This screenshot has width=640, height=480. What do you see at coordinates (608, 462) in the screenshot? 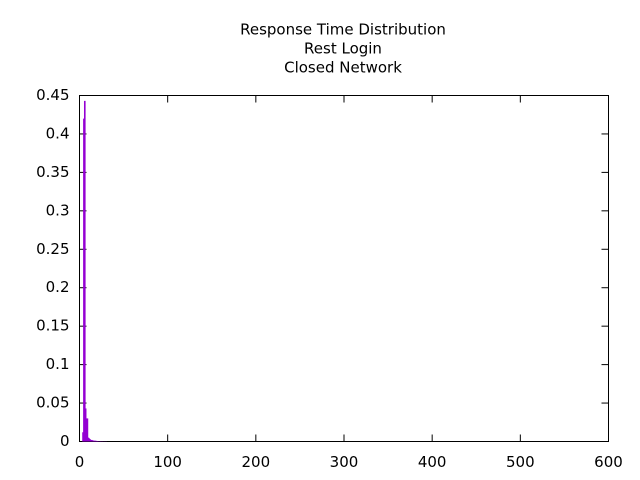
I see `x-tick-label: 600` at bounding box center [608, 462].